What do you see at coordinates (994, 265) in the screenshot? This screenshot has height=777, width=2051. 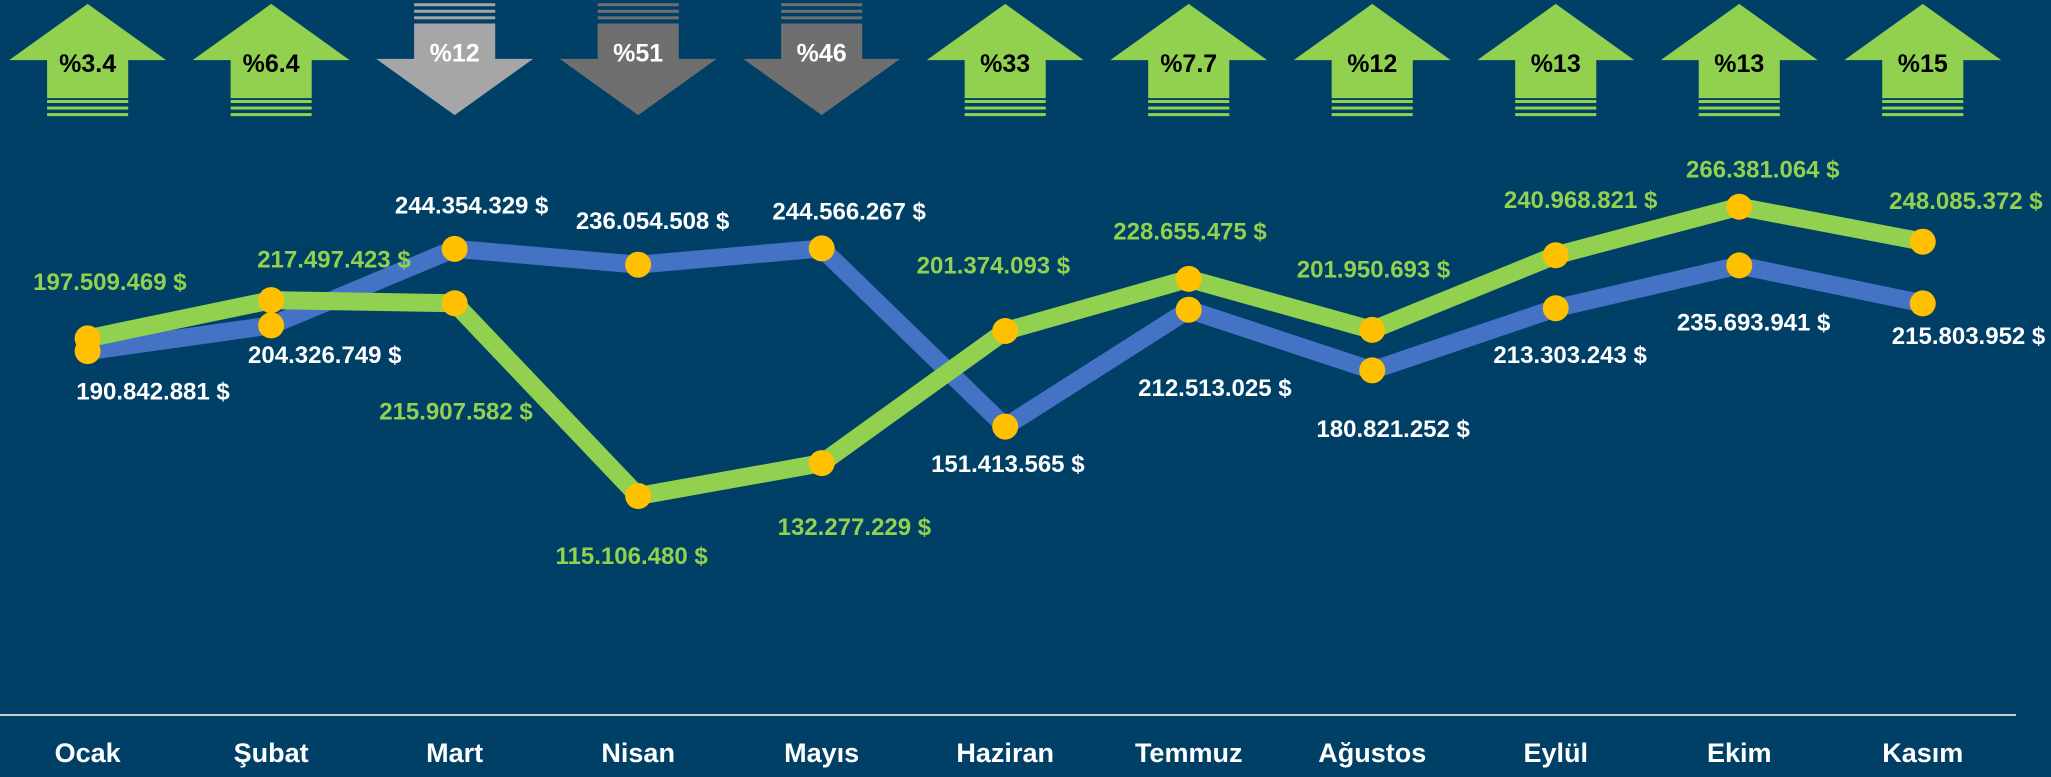 I see `value-label: 201.374.093 $` at bounding box center [994, 265].